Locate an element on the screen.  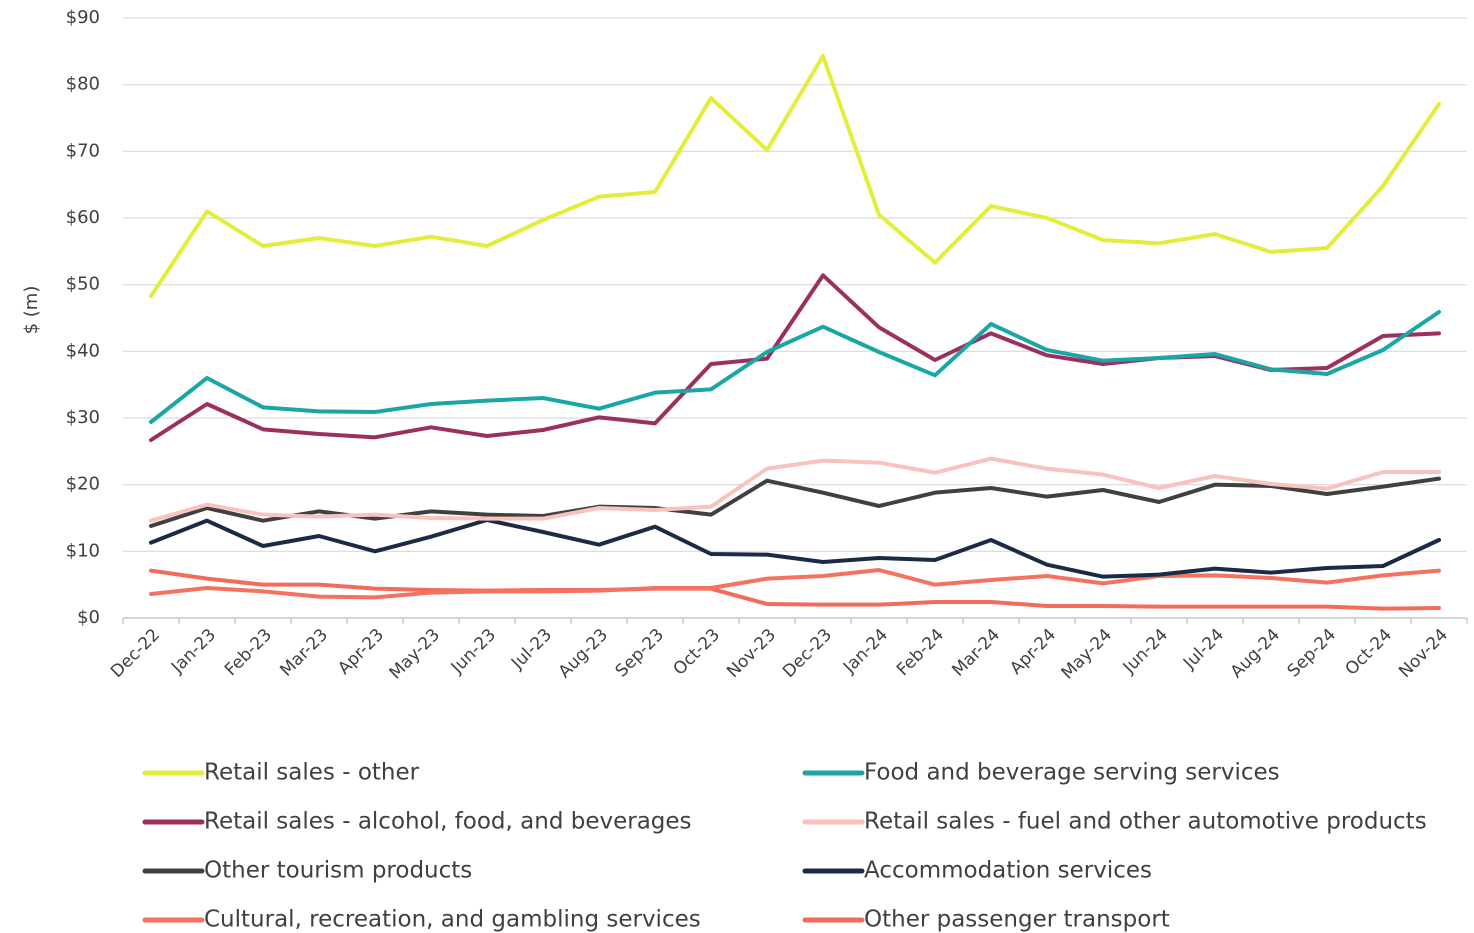
x-tick-label: Mar-24 is located at coordinates (976, 653).